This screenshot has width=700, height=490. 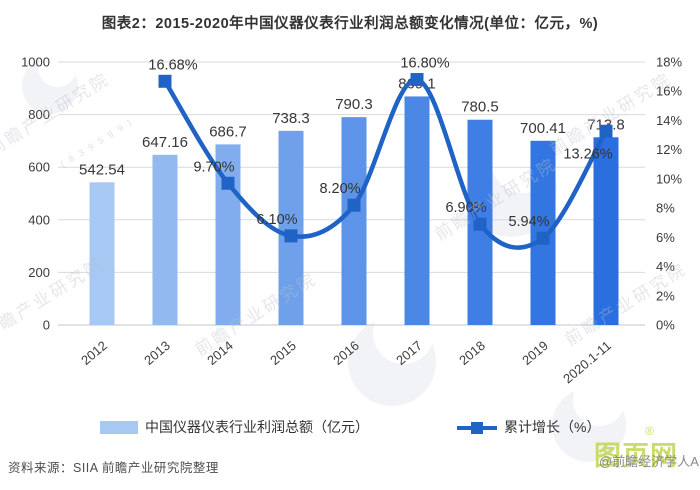 I want to click on left-axis-tick: 0, so click(x=46, y=325).